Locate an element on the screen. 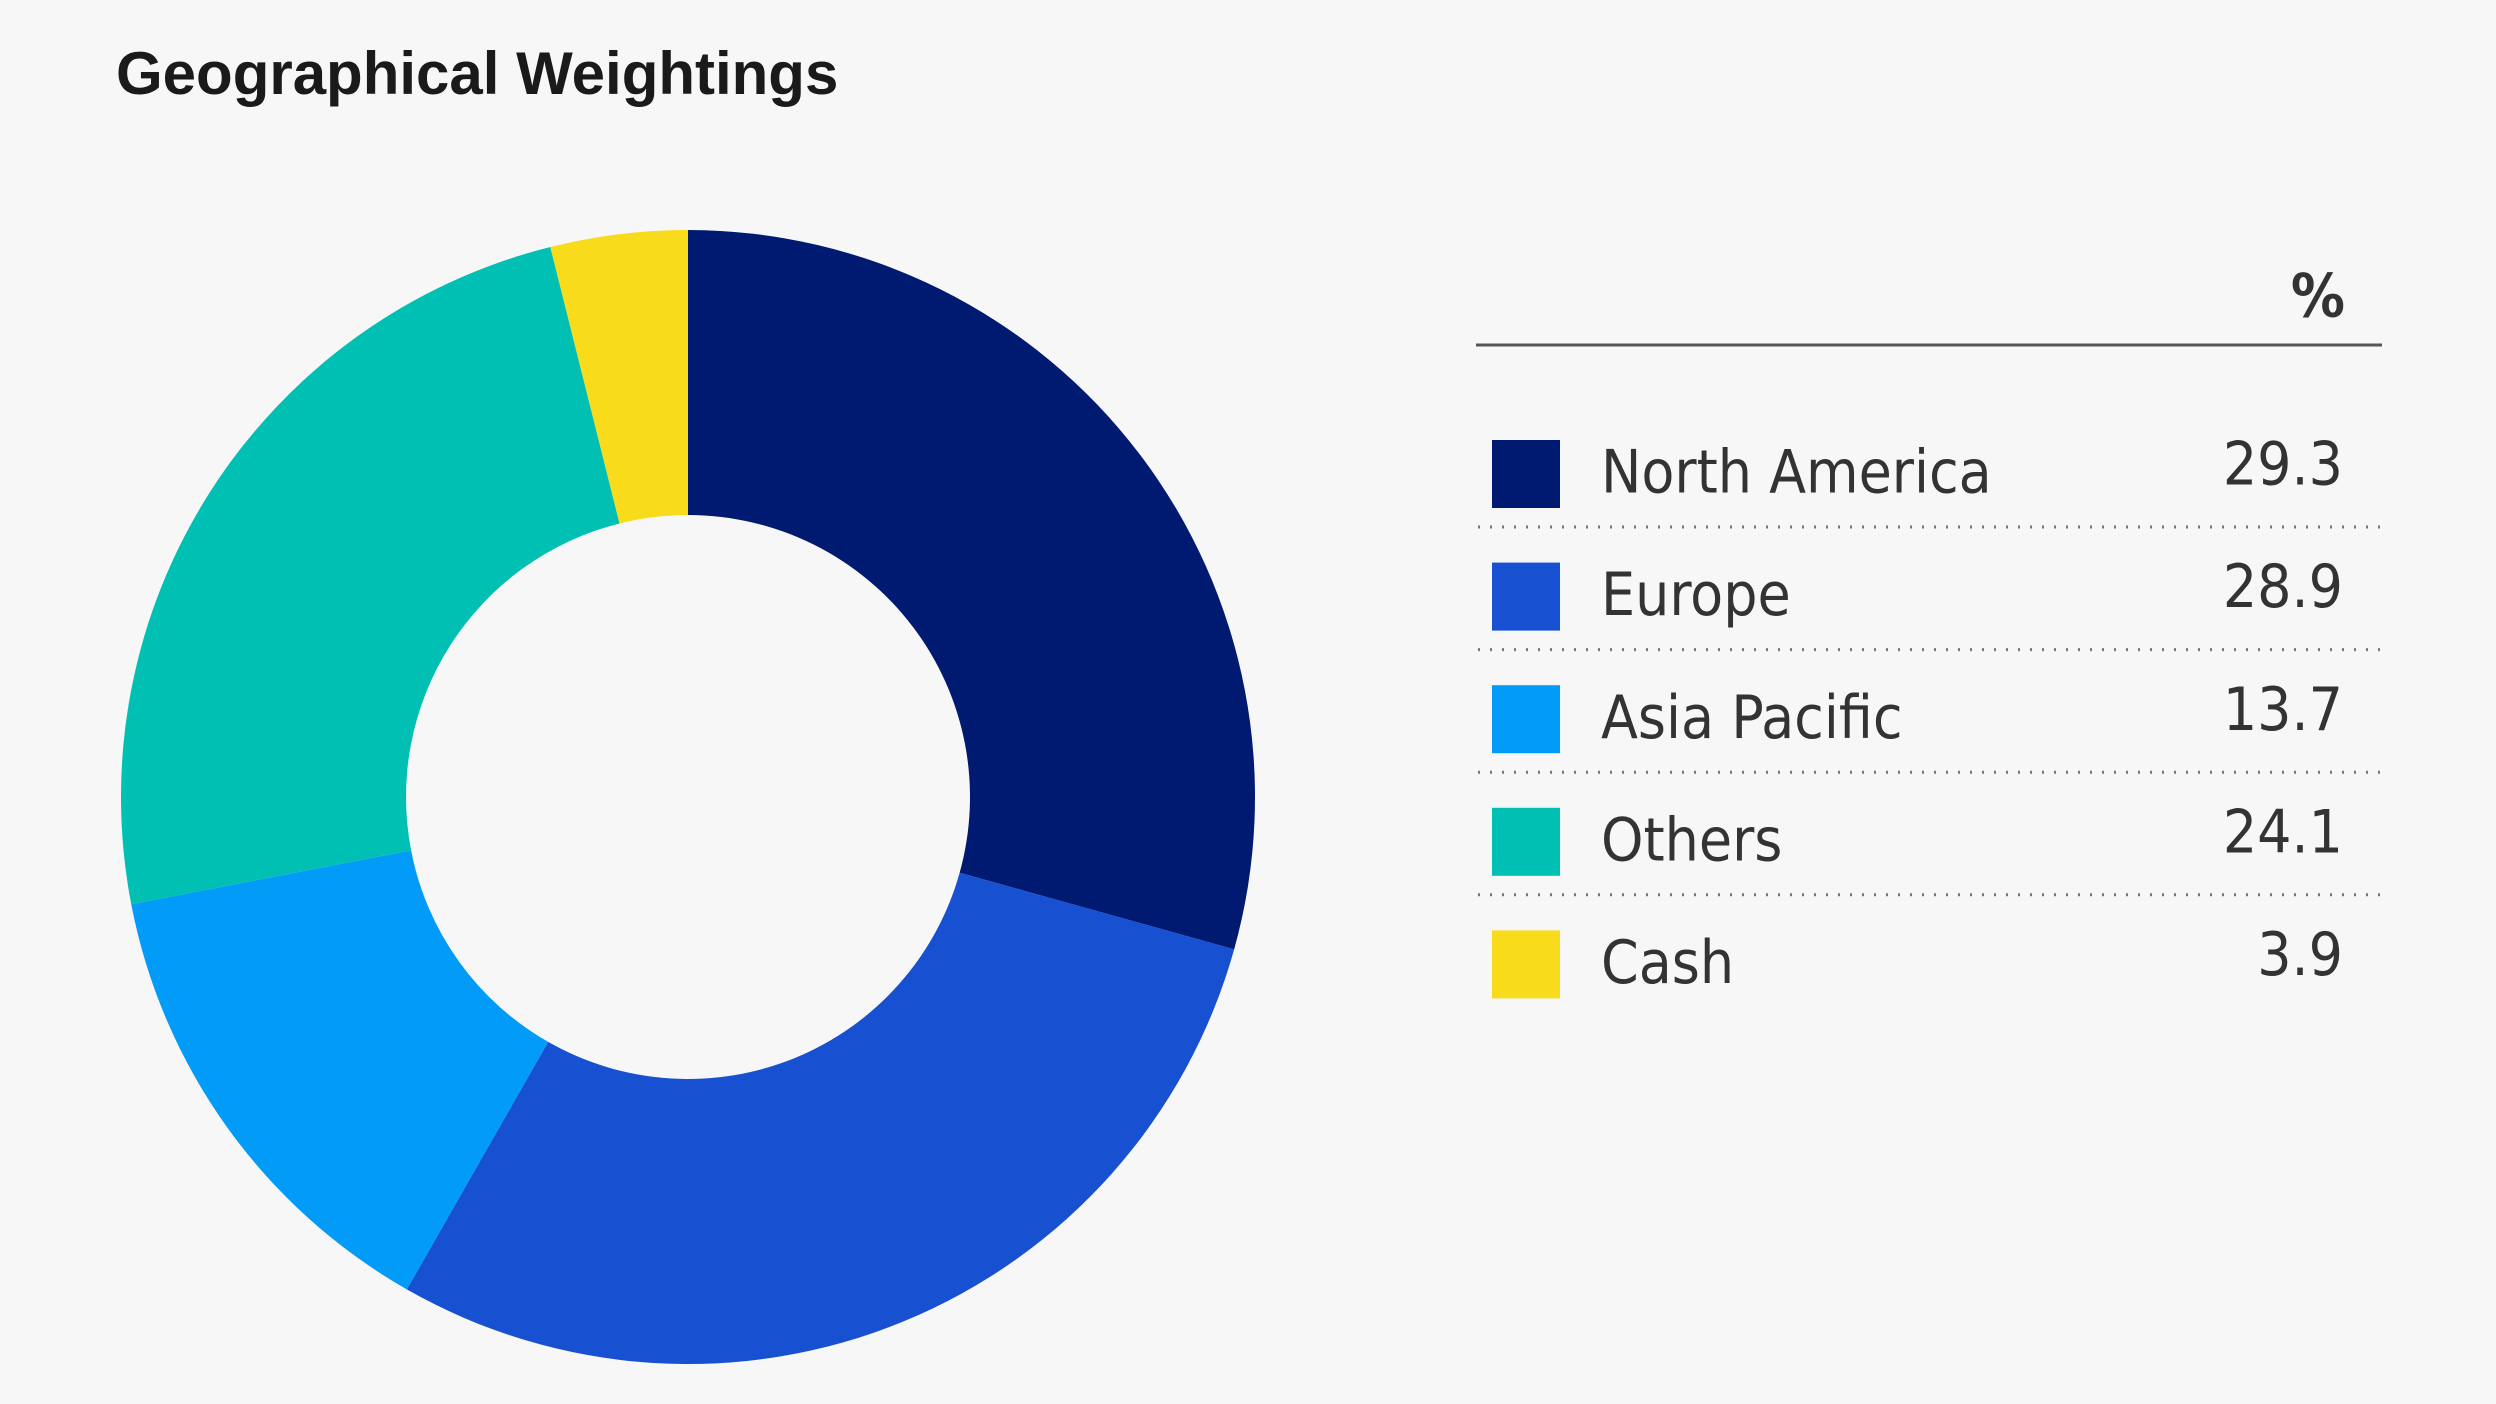  value-label: 24.1 is located at coordinates (2283, 832).